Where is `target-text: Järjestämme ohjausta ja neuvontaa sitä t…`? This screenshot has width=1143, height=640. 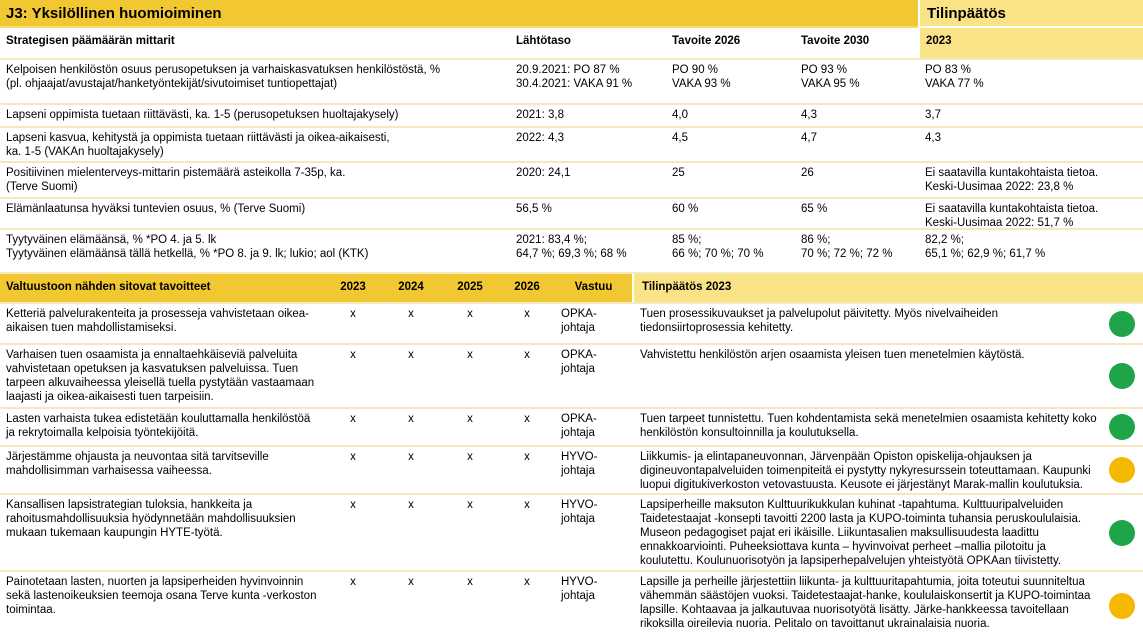 target-text: Järjestämme ohjausta ja neuvontaa sitä t… is located at coordinates (137, 464).